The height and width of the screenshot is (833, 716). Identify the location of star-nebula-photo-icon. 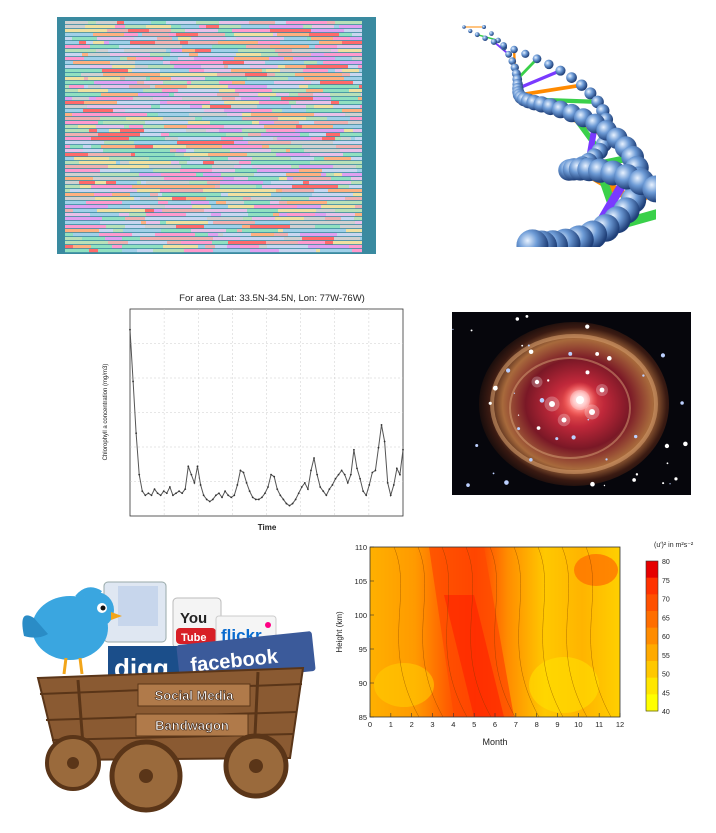
(571, 403).